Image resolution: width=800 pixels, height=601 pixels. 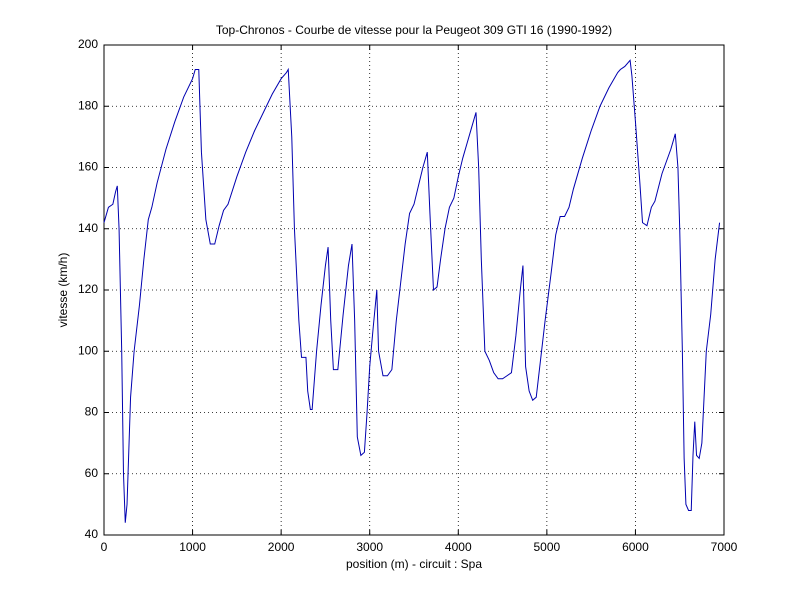 What do you see at coordinates (92, 534) in the screenshot?
I see `y-tick-label: 40` at bounding box center [92, 534].